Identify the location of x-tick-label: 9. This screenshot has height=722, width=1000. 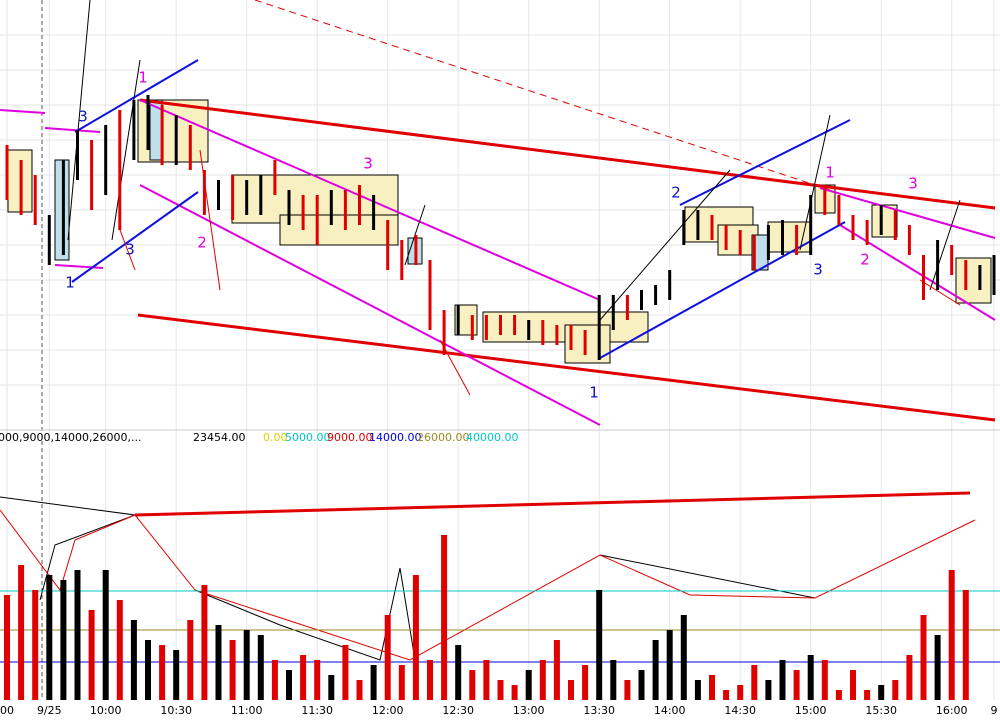
(994, 710).